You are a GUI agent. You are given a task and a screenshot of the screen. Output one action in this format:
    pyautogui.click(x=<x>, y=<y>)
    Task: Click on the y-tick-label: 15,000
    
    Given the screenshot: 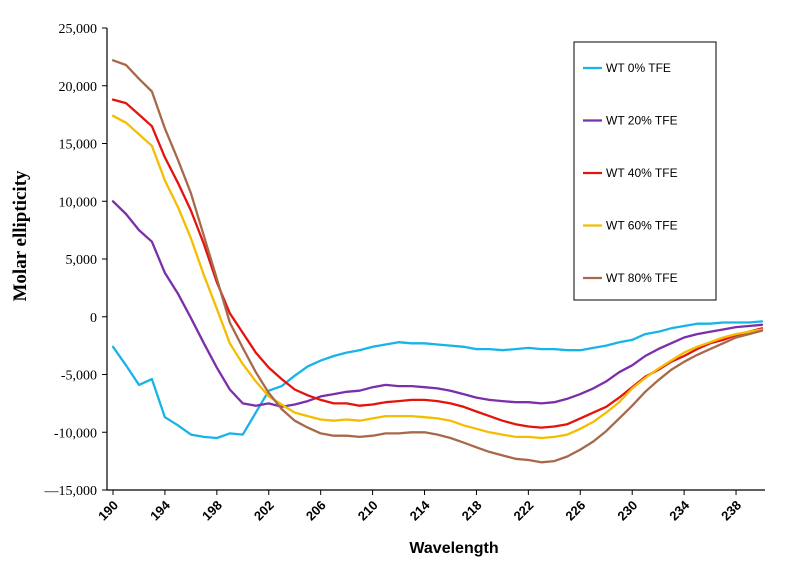 What is the action you would take?
    pyautogui.click(x=78, y=145)
    